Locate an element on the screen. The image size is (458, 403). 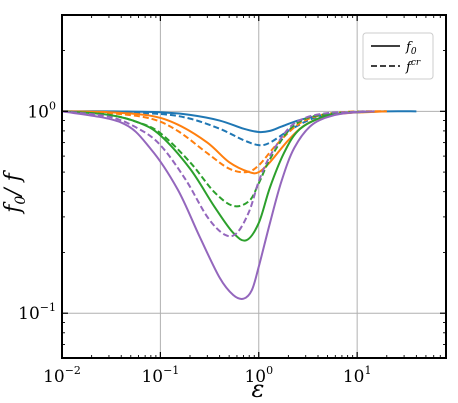
legend: f0 fcr is located at coordinates (398, 56).